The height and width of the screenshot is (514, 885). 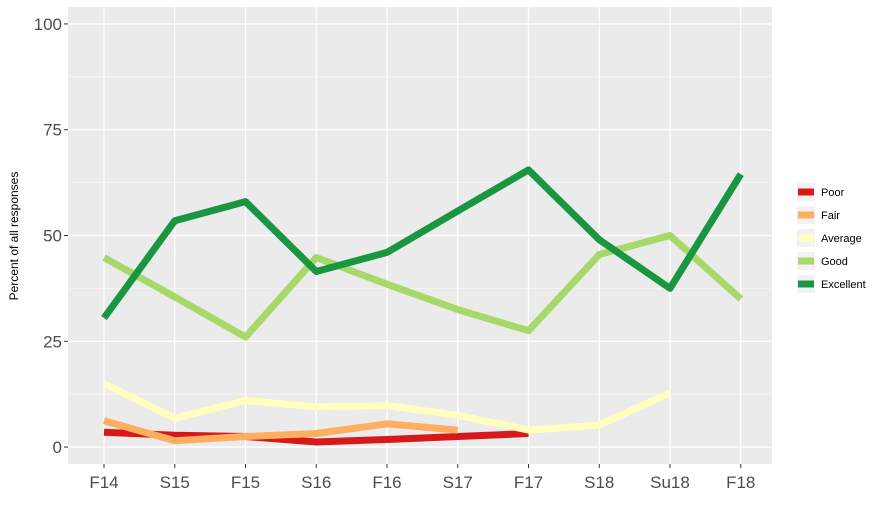 I want to click on y-axis-label: Percent of all responses, so click(x=14, y=236).